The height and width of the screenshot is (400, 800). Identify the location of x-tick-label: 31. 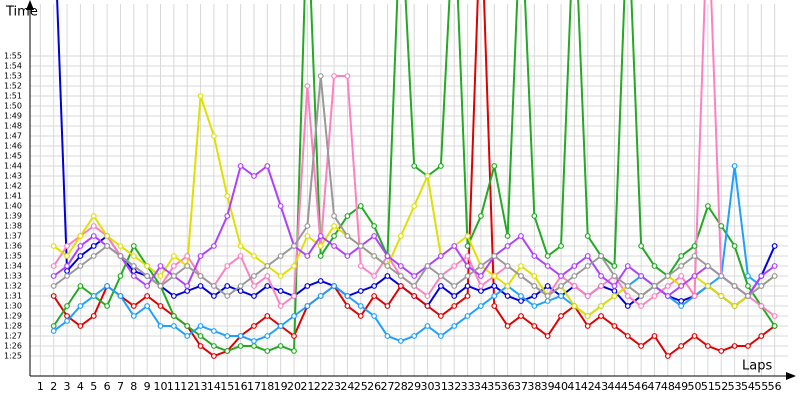
(441, 386).